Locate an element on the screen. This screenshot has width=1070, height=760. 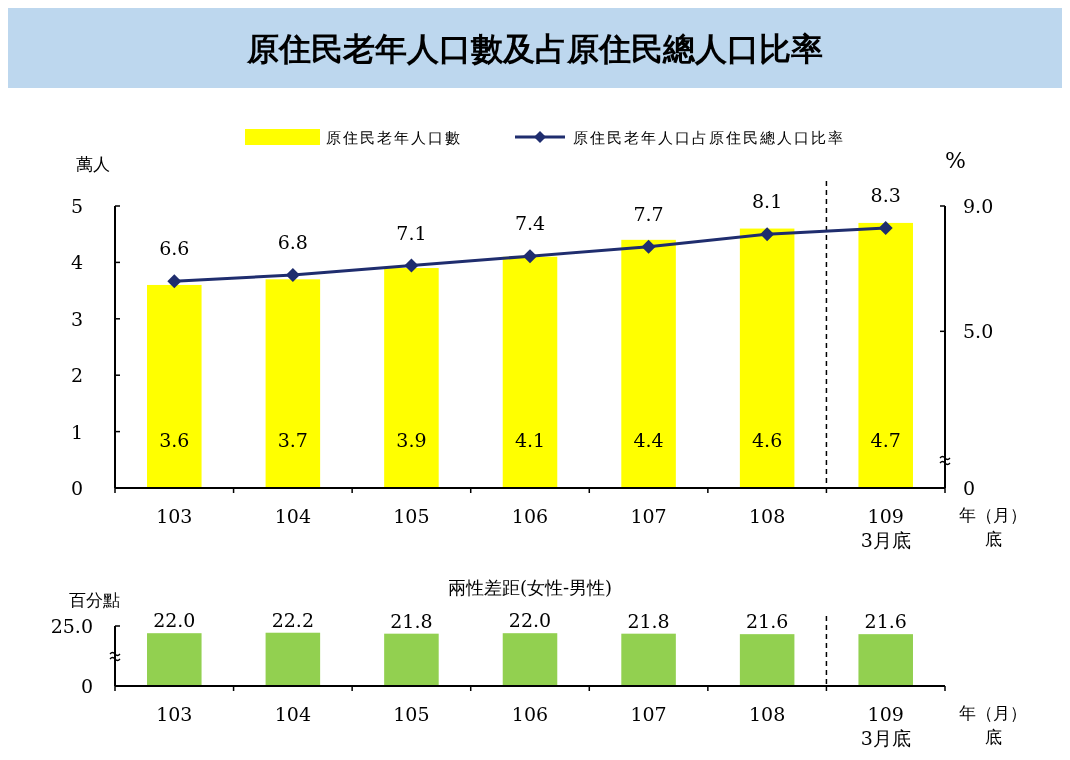
y-tick-label: 3 is located at coordinates (76, 318).